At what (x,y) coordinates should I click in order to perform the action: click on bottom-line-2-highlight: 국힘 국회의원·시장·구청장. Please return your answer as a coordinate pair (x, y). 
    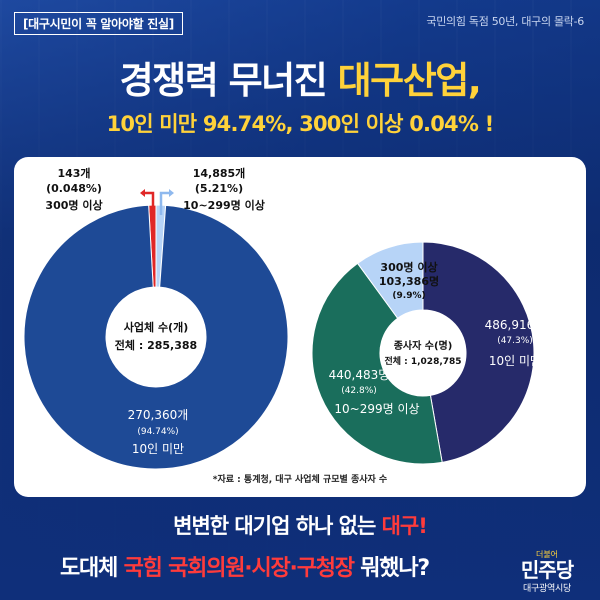
    Looking at the image, I should click on (239, 568).